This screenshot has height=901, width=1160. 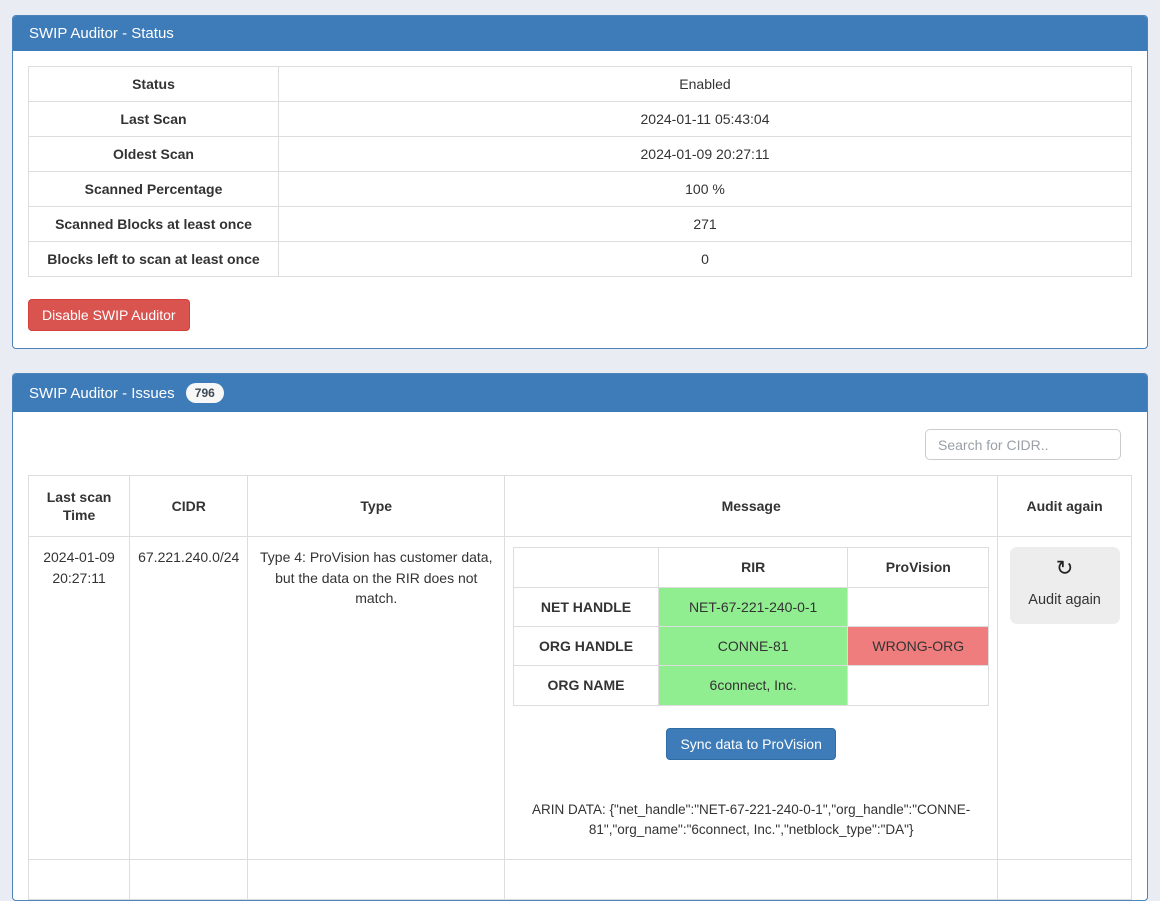 I want to click on status-row-value: 2024-01-11 05:43:04, so click(x=705, y=119).